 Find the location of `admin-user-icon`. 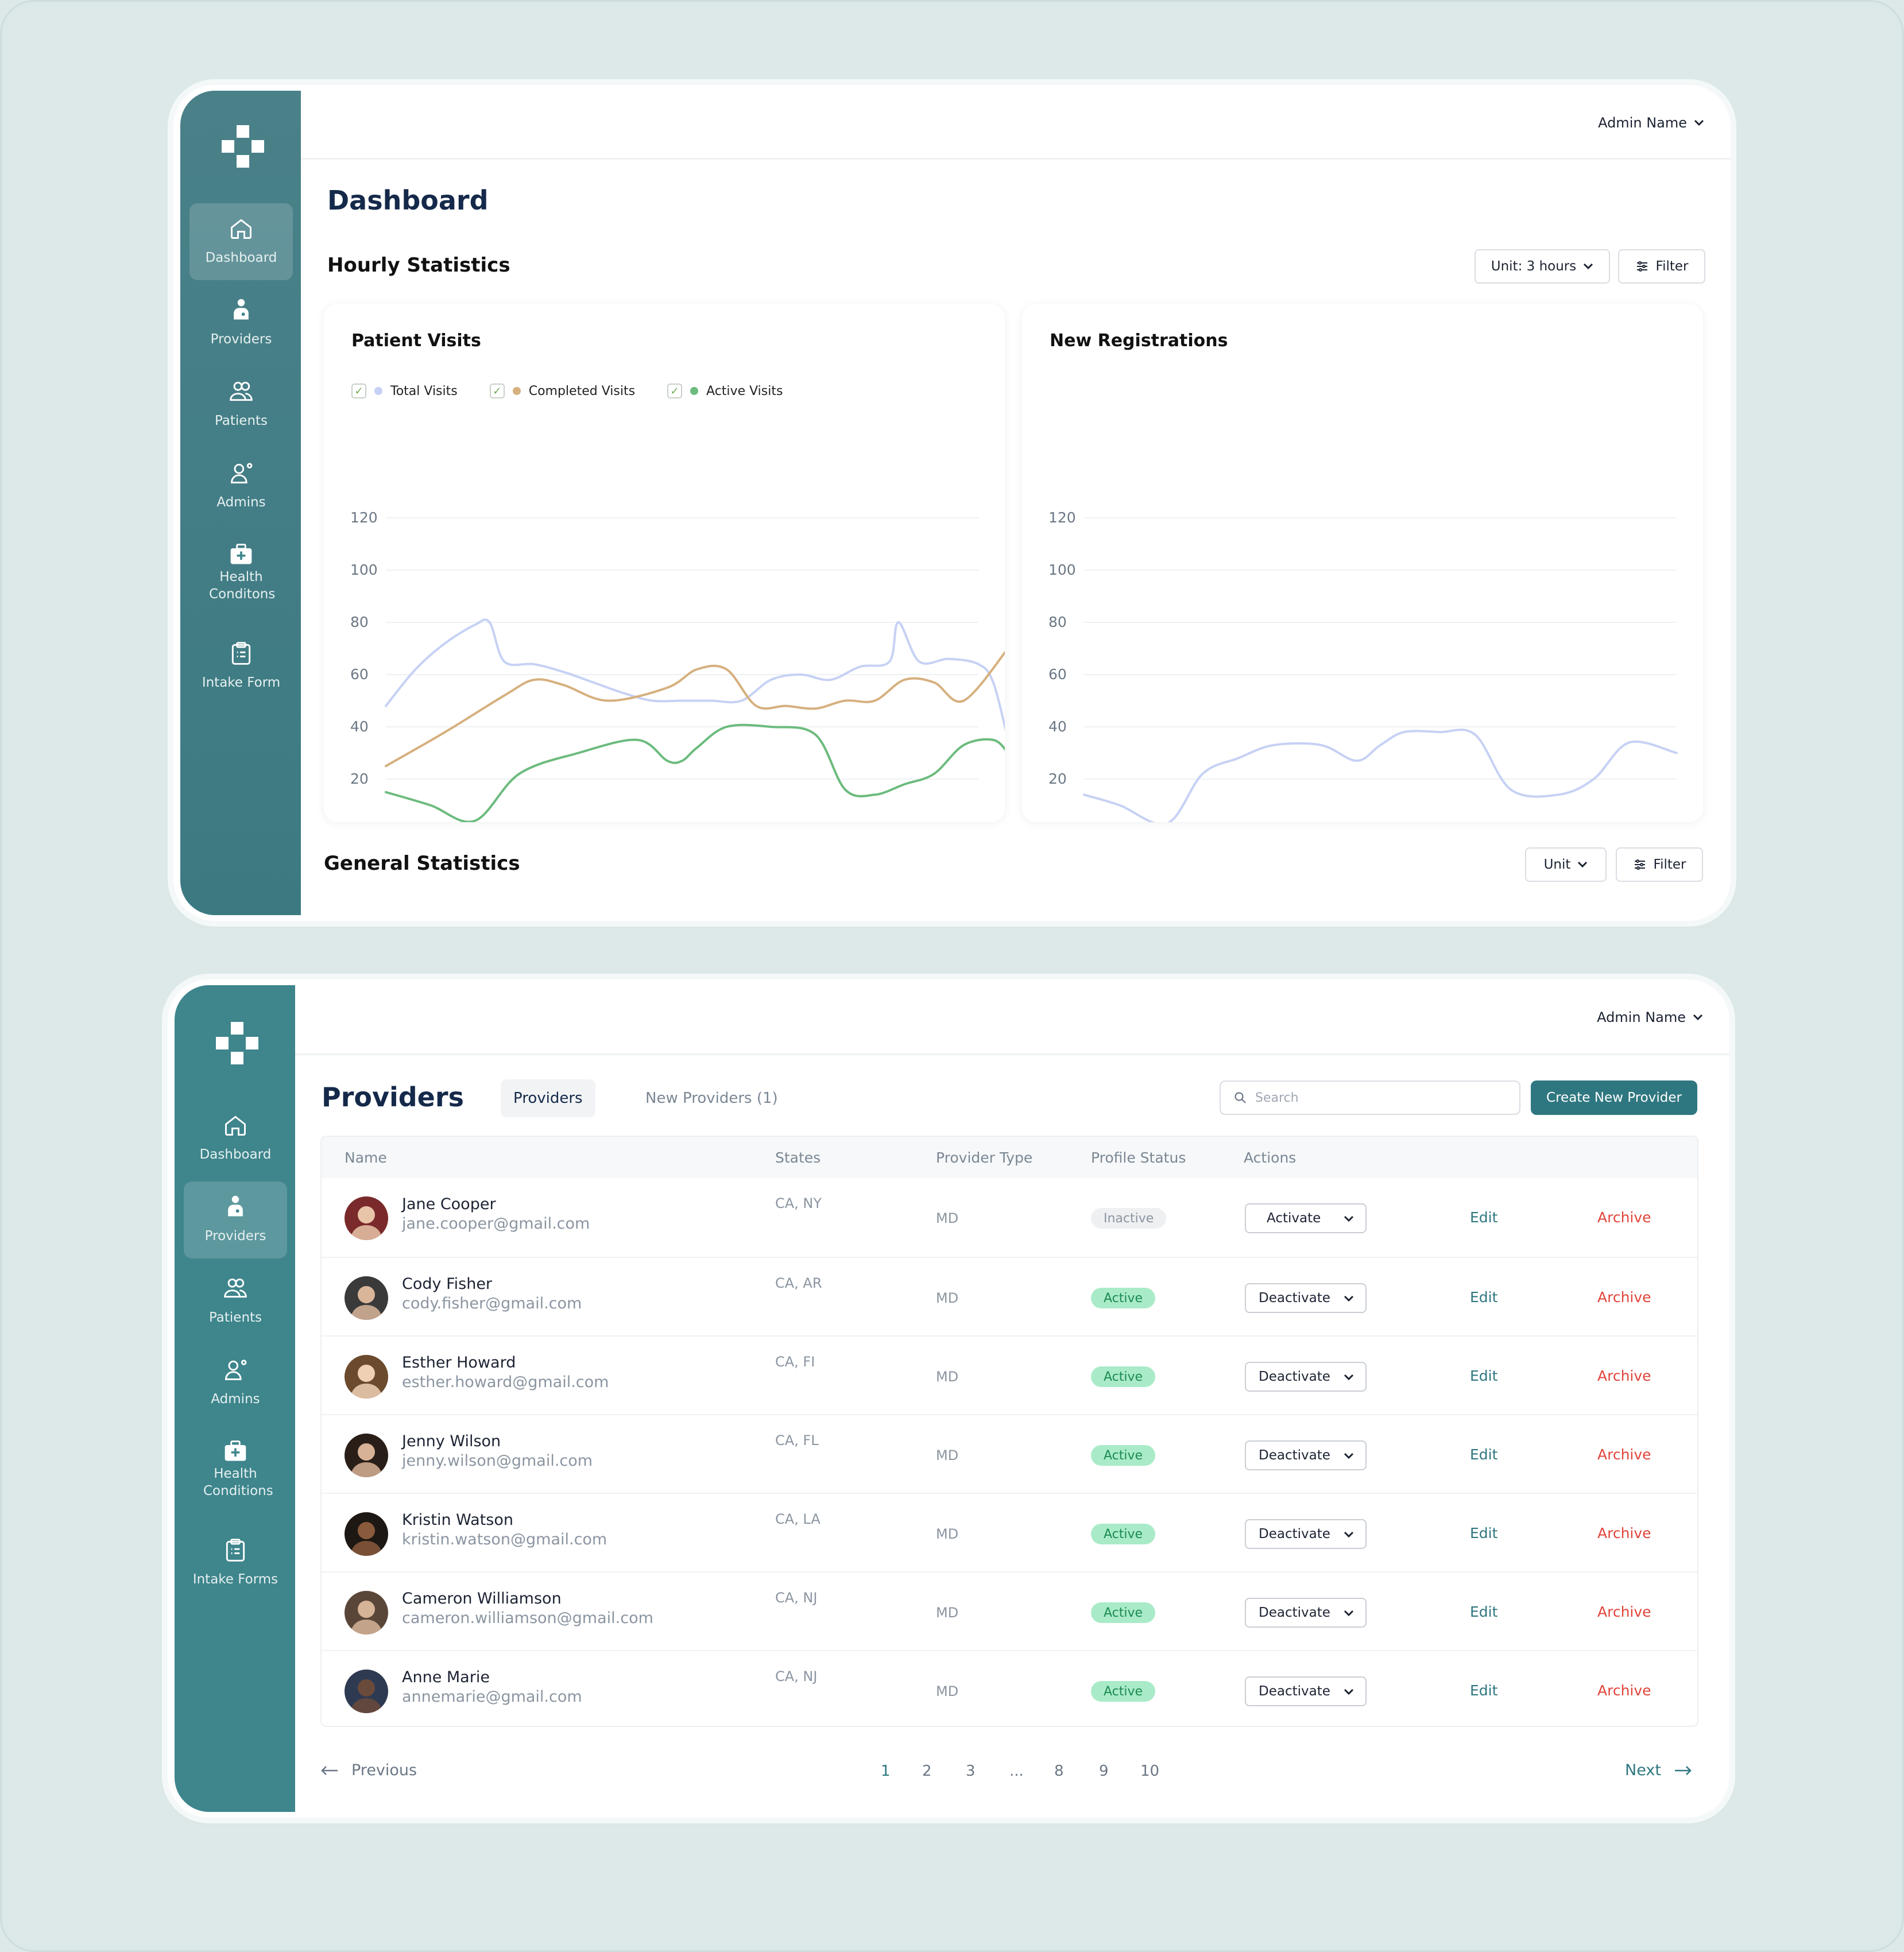

admin-user-icon is located at coordinates (236, 1370).